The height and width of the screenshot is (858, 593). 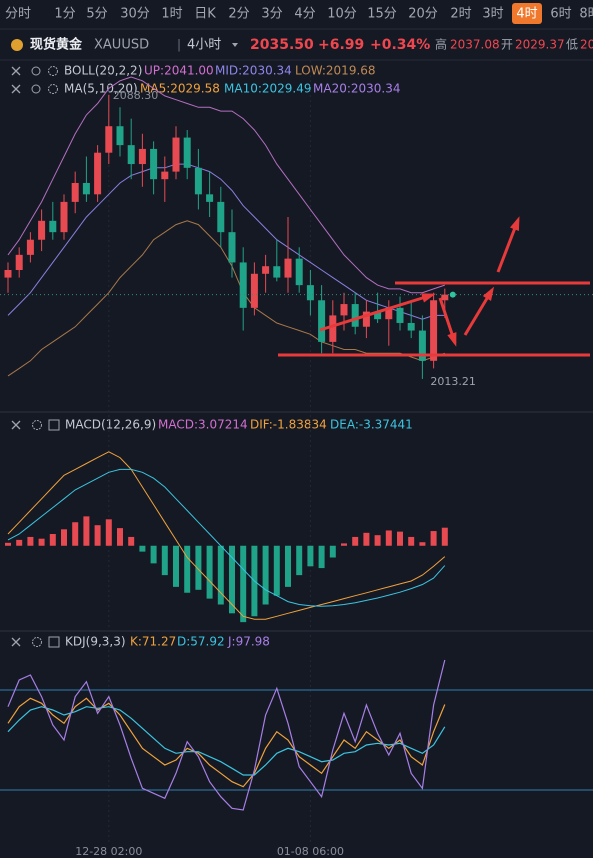 I want to click on tab: 20分, so click(x=423, y=14).